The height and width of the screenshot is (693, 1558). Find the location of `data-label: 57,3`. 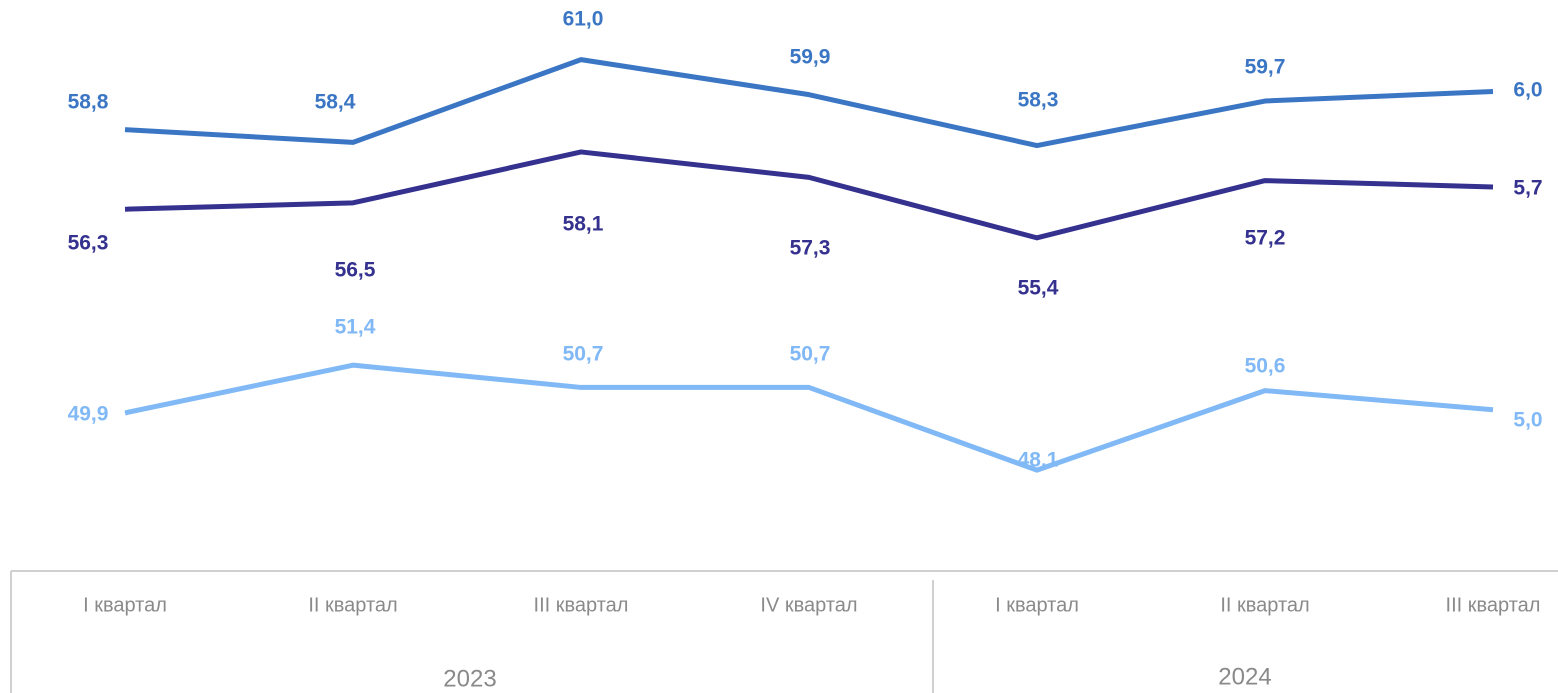

data-label: 57,3 is located at coordinates (810, 248).